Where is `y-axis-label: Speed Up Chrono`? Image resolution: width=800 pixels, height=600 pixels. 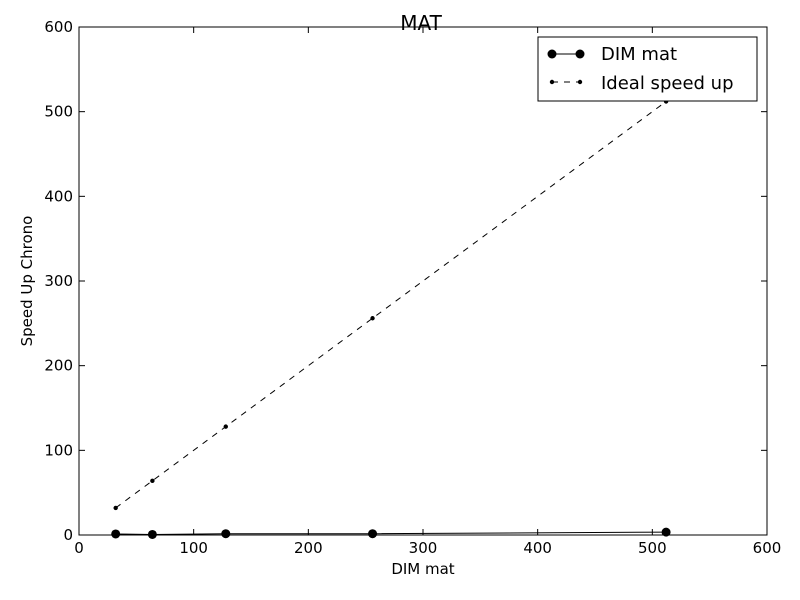
y-axis-label: Speed Up Chrono is located at coordinates (27, 281).